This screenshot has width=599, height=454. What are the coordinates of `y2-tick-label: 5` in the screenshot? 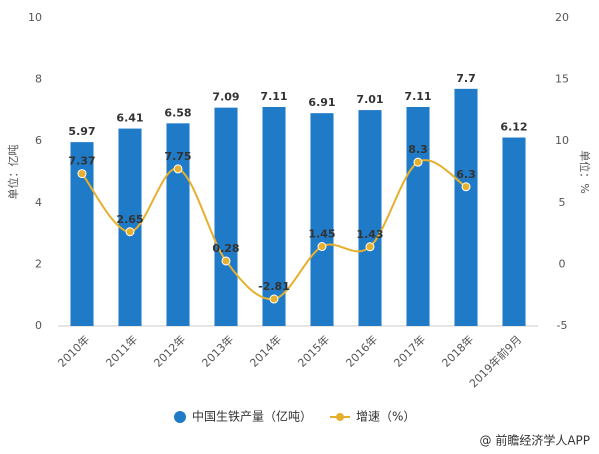 It's located at (562, 202).